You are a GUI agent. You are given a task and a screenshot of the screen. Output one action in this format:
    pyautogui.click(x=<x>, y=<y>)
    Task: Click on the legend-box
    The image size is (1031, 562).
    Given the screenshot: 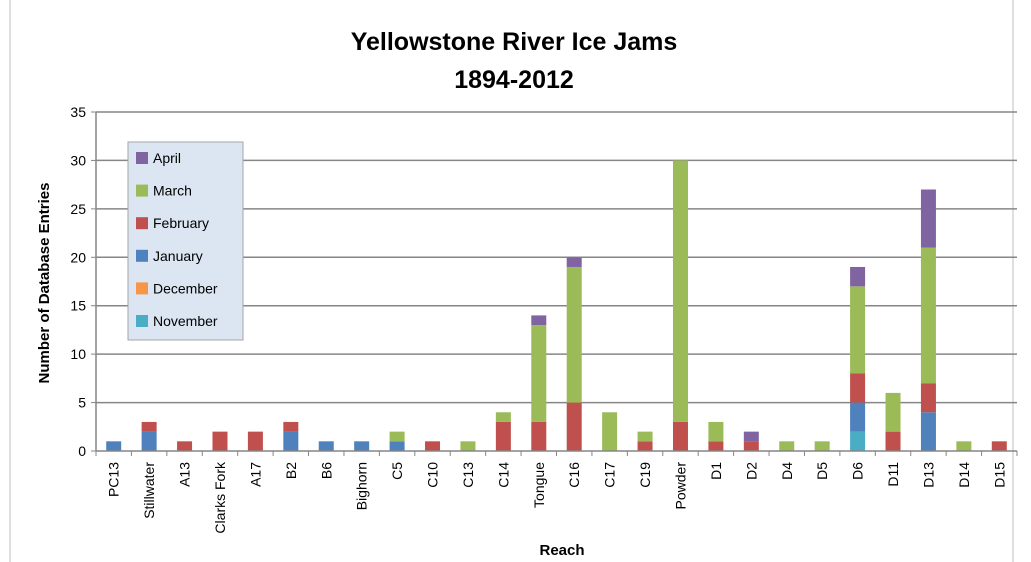 What is the action you would take?
    pyautogui.click(x=185, y=241)
    